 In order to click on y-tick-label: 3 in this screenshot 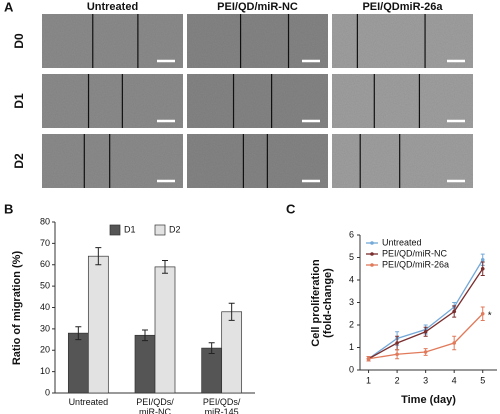, I will do `click(351, 302)`.